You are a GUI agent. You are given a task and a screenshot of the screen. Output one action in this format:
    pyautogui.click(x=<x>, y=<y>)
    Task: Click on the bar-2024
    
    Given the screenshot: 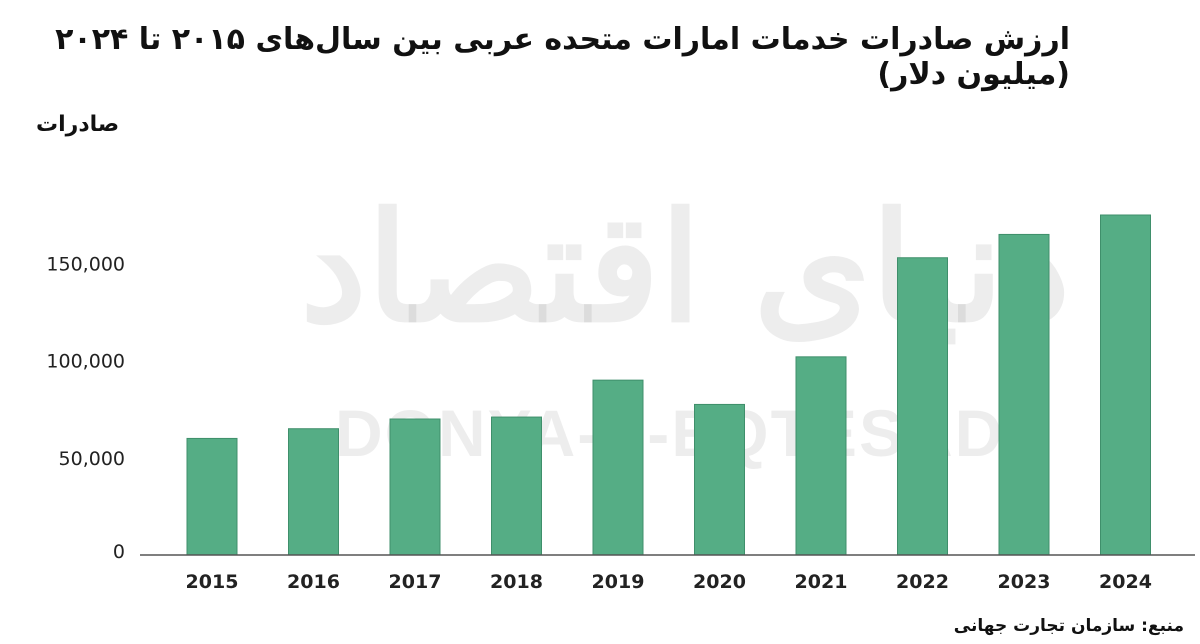 What is the action you would take?
    pyautogui.click(x=1125, y=385)
    